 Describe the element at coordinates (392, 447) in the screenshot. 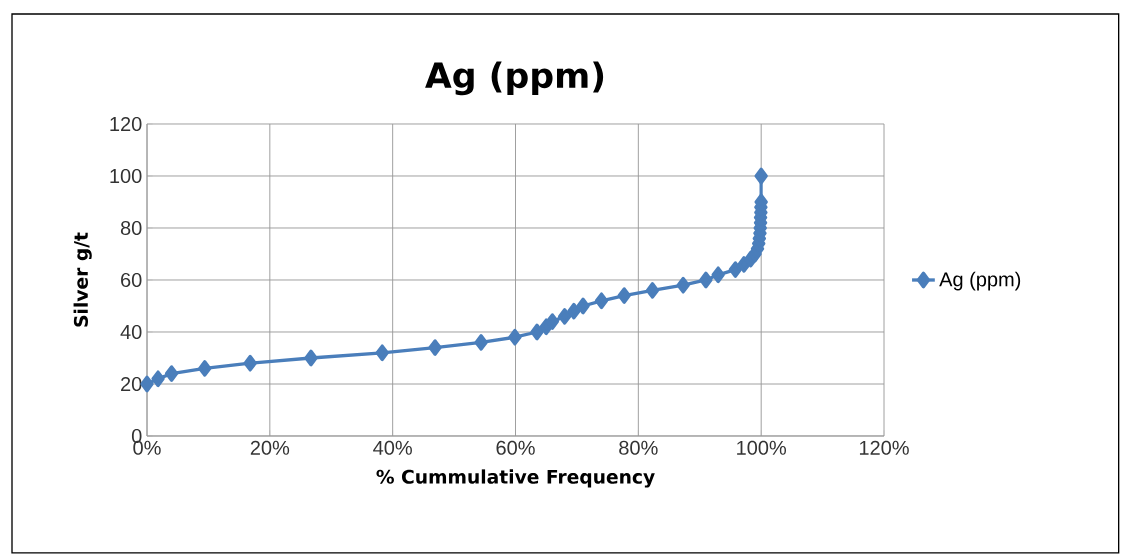

I see `x-tick-label: 40%` at that location.